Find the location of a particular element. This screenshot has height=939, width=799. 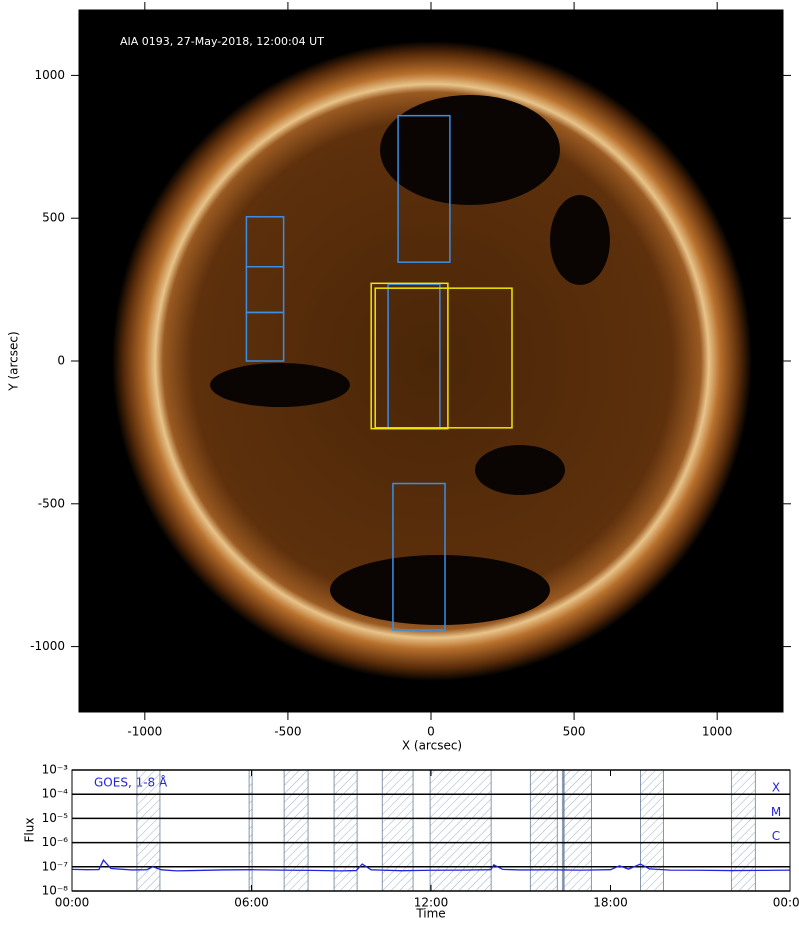

x-tick-label: 06:00 is located at coordinates (251, 903).